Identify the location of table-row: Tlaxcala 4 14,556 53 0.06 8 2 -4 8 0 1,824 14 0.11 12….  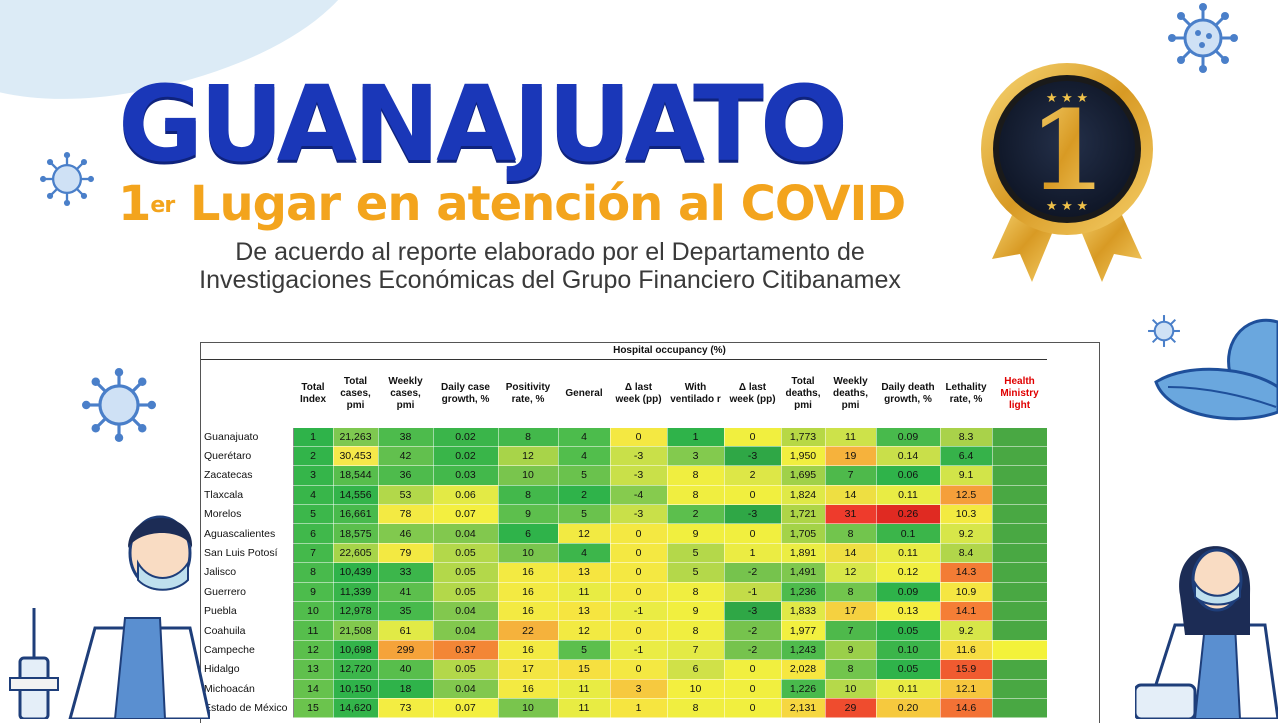
(624, 495).